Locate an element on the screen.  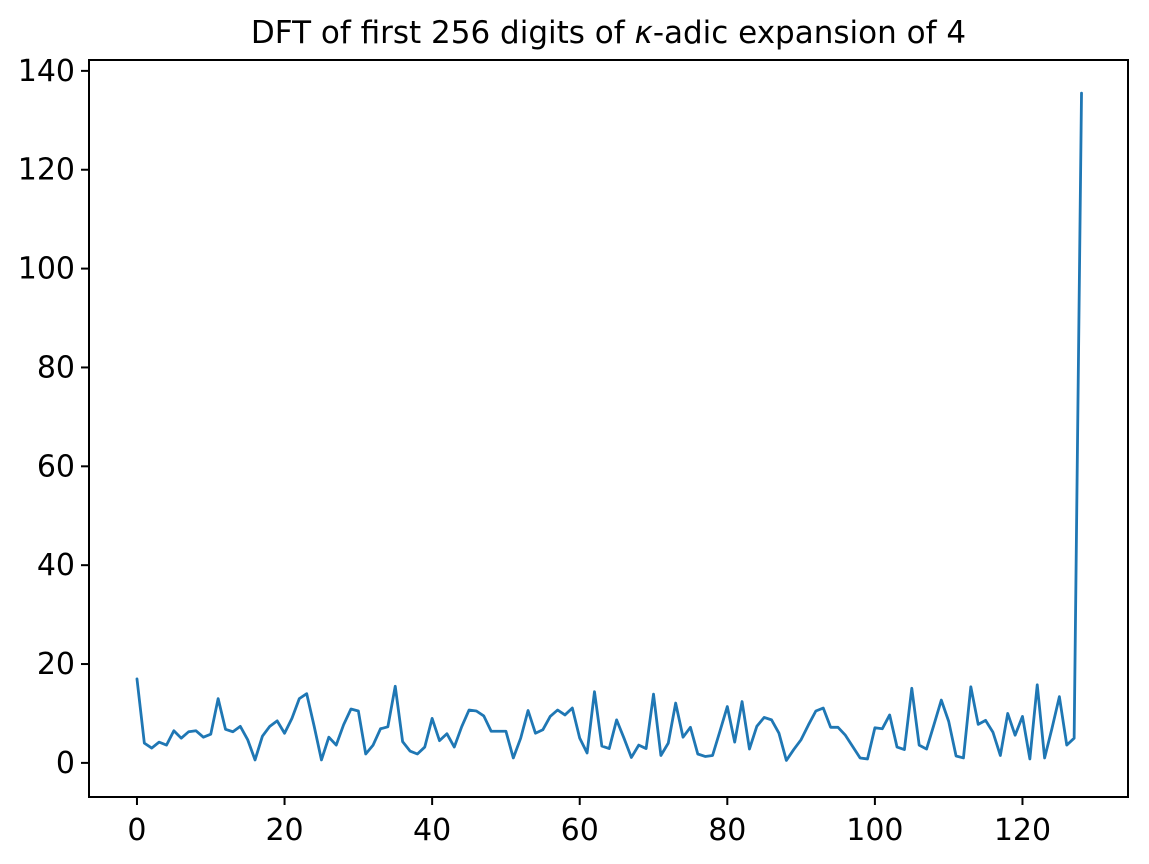
title-kappa-symbol: κ is located at coordinates (643, 33).